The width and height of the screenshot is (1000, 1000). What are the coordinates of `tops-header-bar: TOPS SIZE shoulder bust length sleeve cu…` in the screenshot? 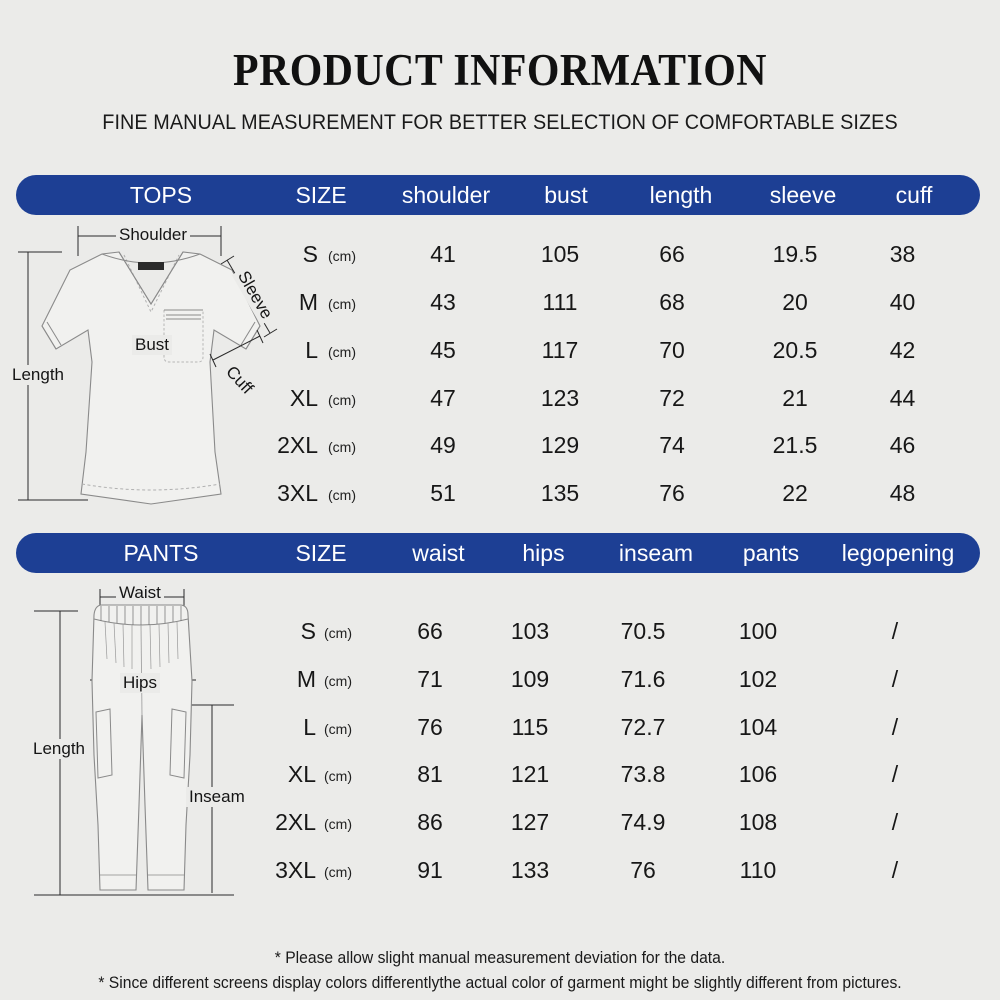 It's located at (498, 195).